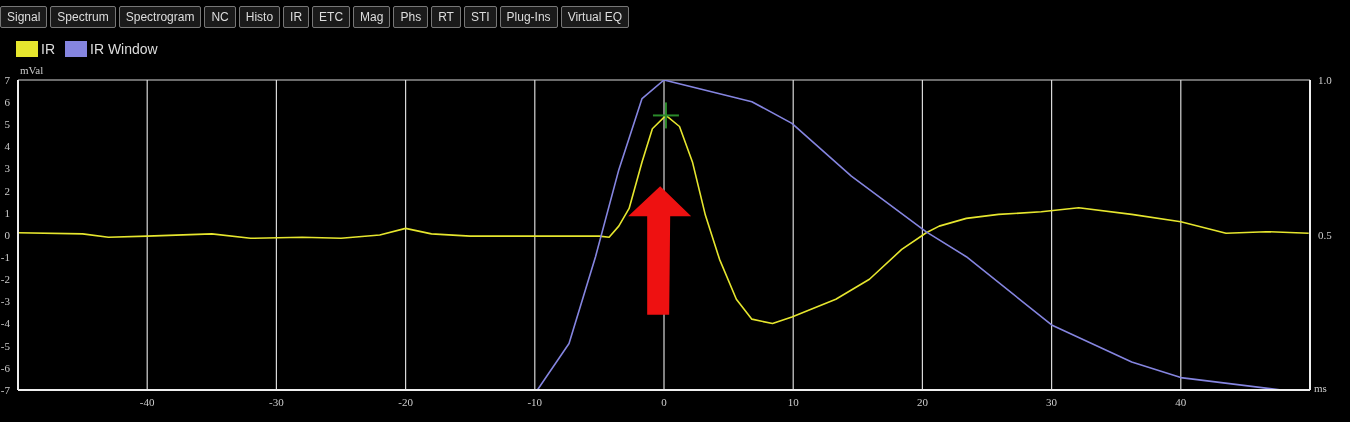 The height and width of the screenshot is (422, 1350). What do you see at coordinates (595, 17) in the screenshot?
I see `text: Virtual EQ` at bounding box center [595, 17].